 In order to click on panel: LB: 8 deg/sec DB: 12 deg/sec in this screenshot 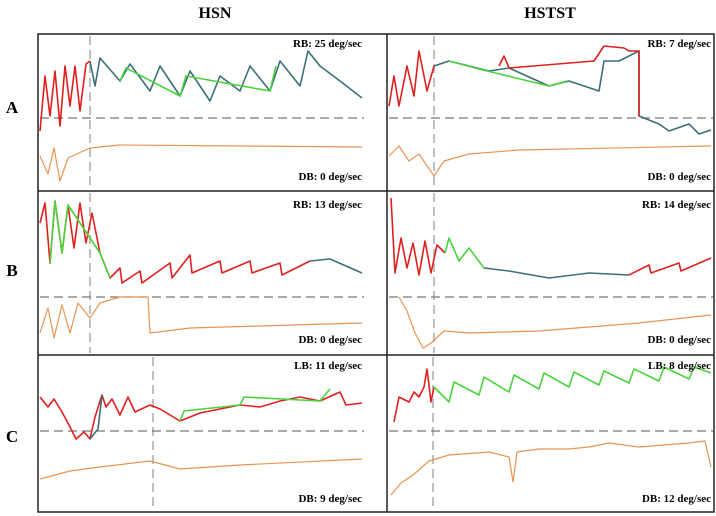, I will do `click(551, 433)`.